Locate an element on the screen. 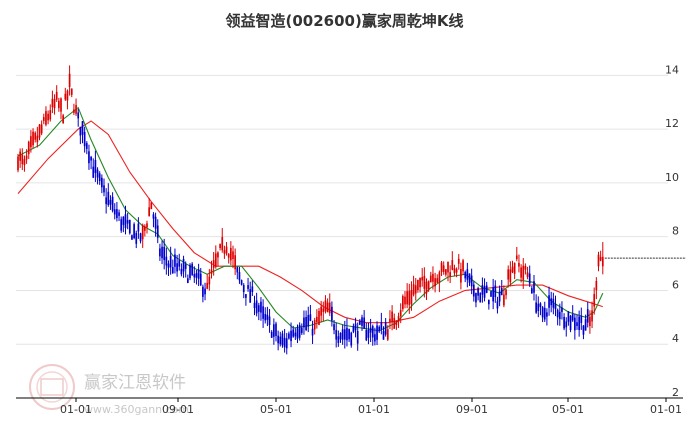  x-tick-label: 09-01 is located at coordinates (178, 409).